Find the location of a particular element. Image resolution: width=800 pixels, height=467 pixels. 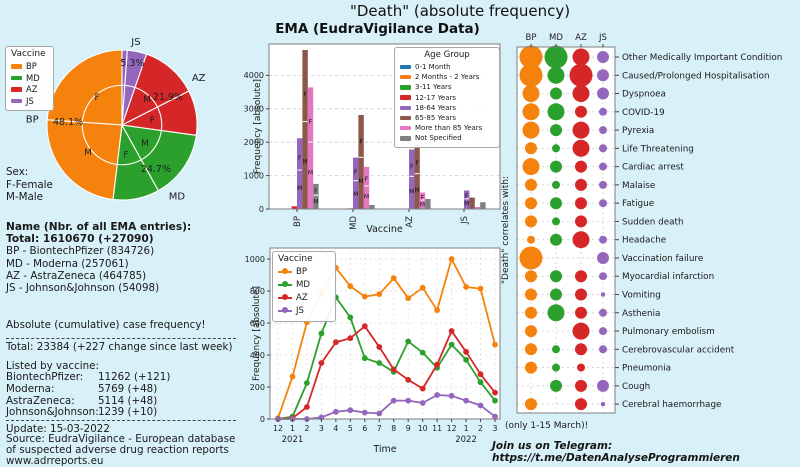

y-tick-label: 400 is located at coordinates (257, 355).